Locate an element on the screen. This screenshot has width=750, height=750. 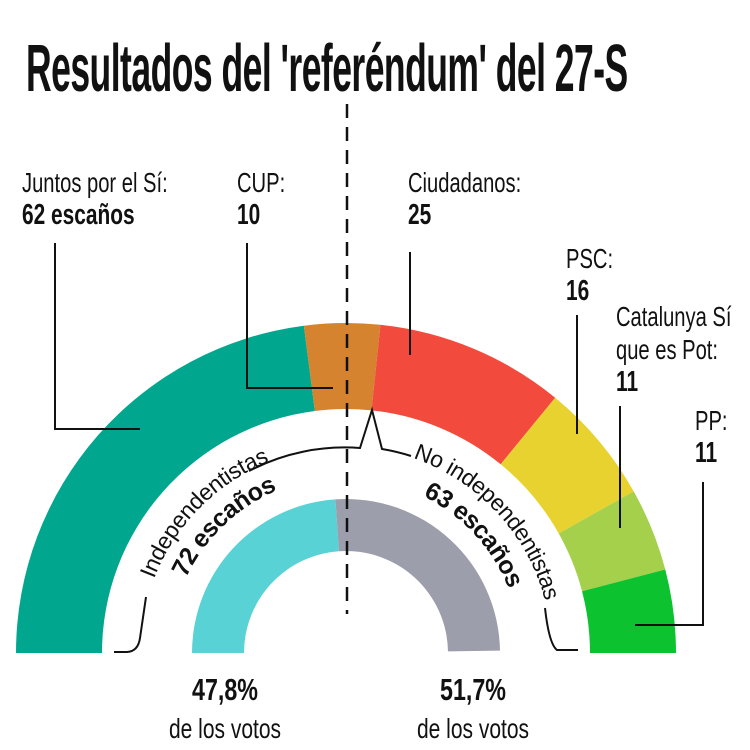
leader-pp is located at coordinates (669, 554).